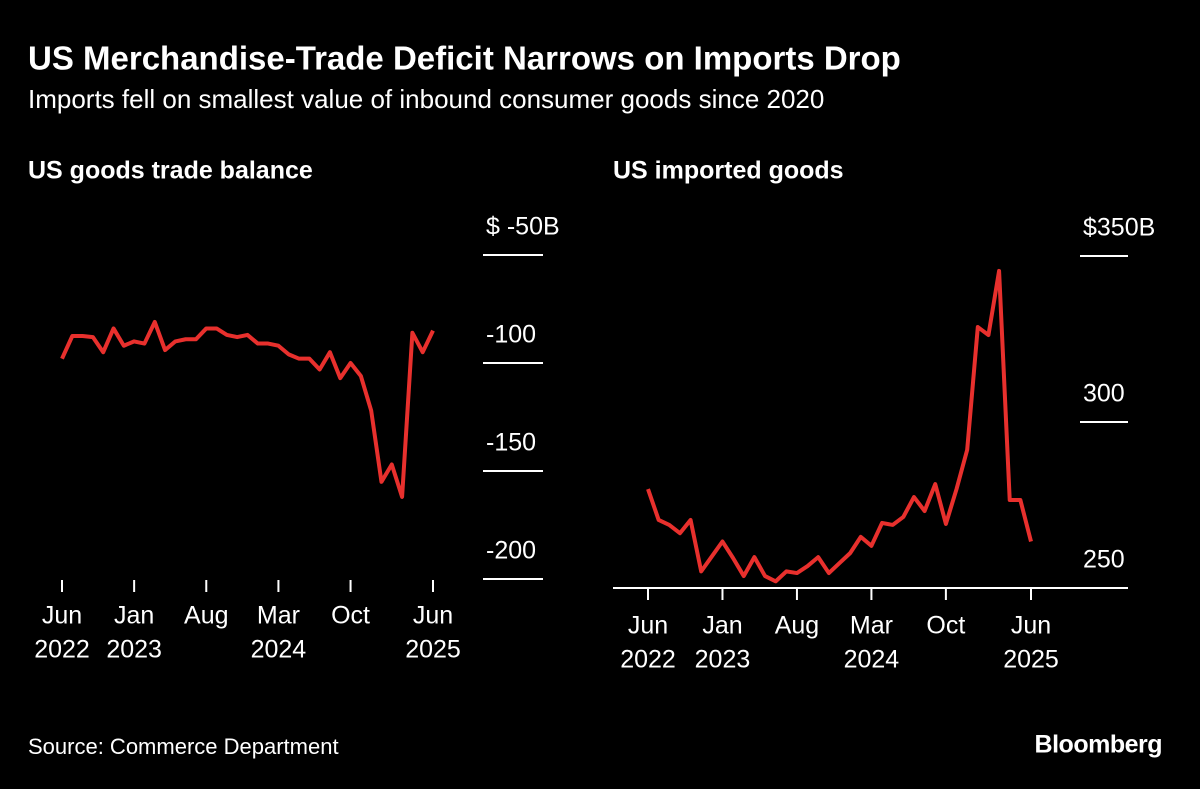 This screenshot has width=1200, height=789. I want to click on source: Source: Commerce Department, so click(183, 746).